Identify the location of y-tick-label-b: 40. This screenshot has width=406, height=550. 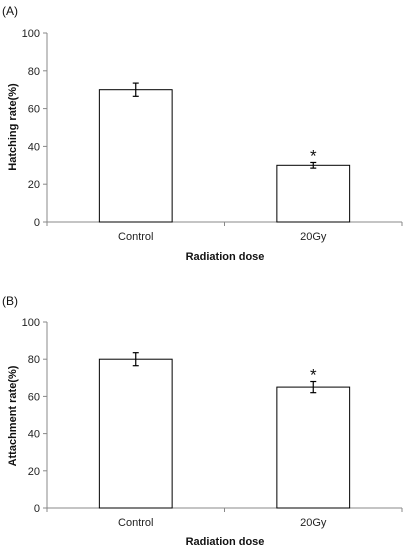
(34, 435).